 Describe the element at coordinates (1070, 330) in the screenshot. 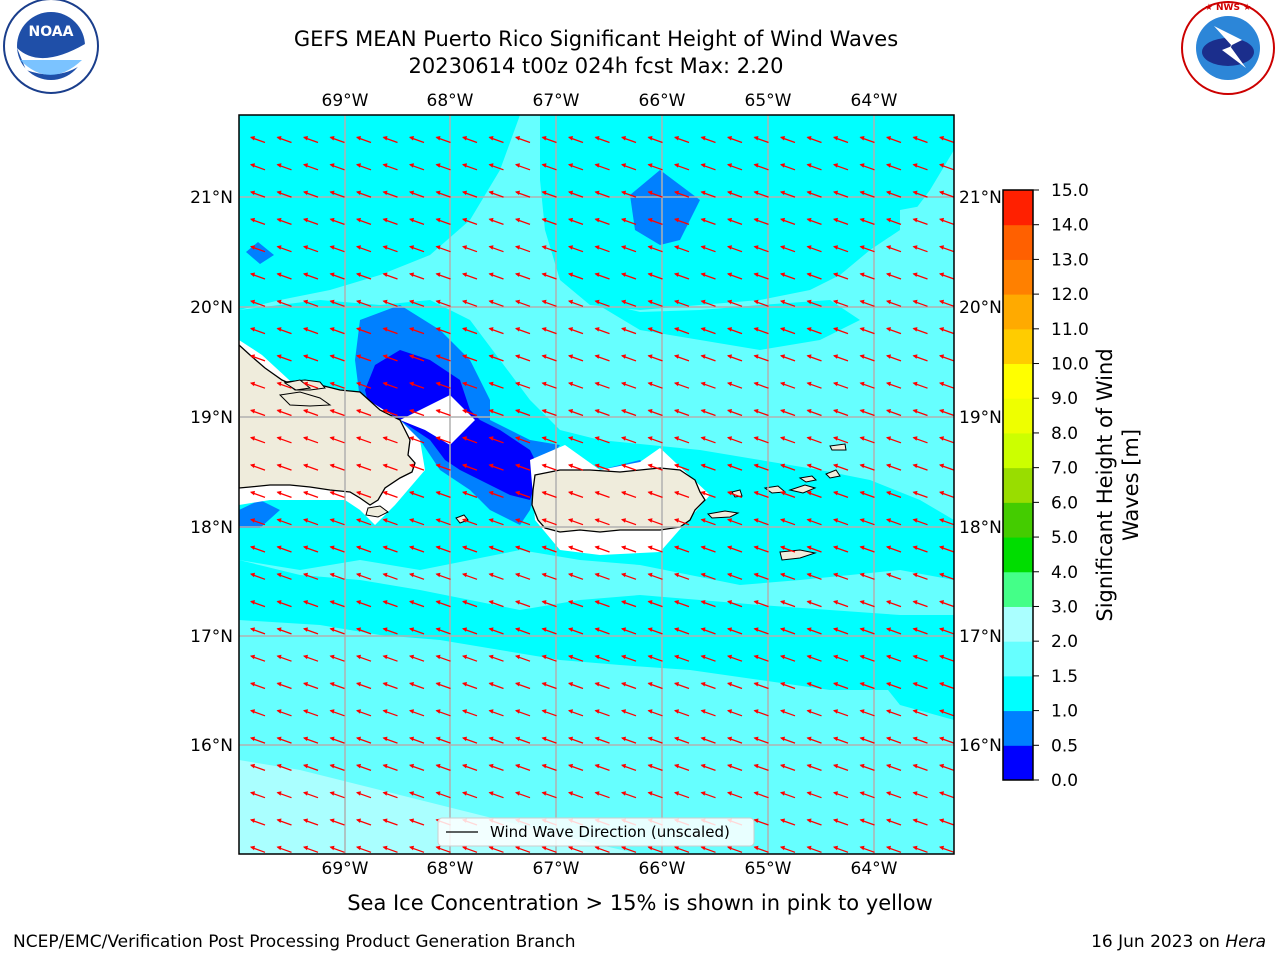

I see `colorbar-tick-label: 11.0` at that location.